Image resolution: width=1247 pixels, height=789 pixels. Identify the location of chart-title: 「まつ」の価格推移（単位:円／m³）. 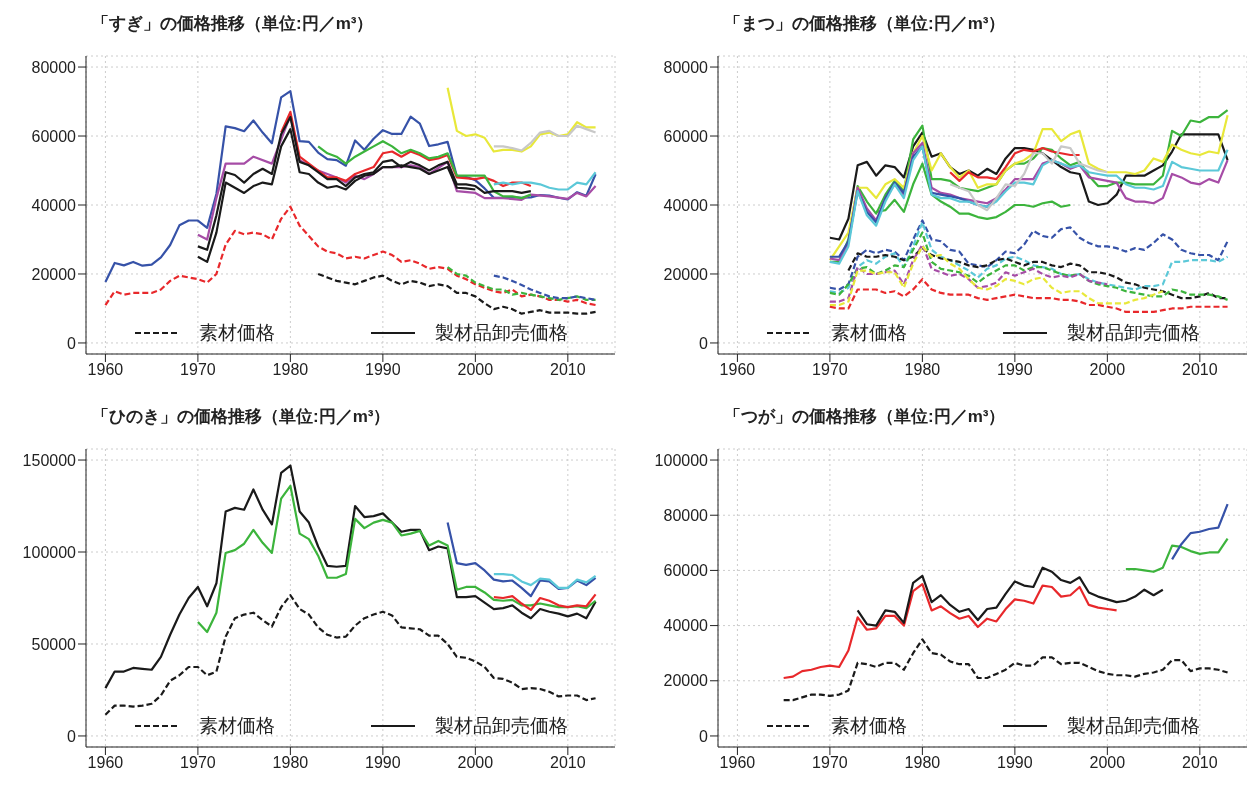
(865, 24).